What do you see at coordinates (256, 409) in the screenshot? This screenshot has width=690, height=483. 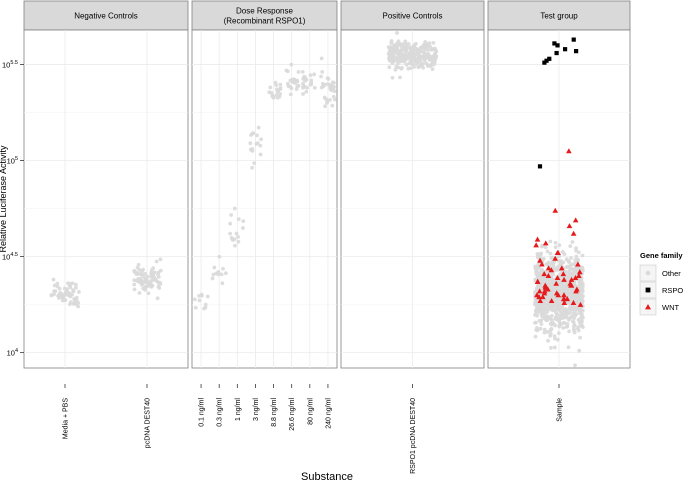 I see `x-tick-label: 3 ng/ml` at bounding box center [256, 409].